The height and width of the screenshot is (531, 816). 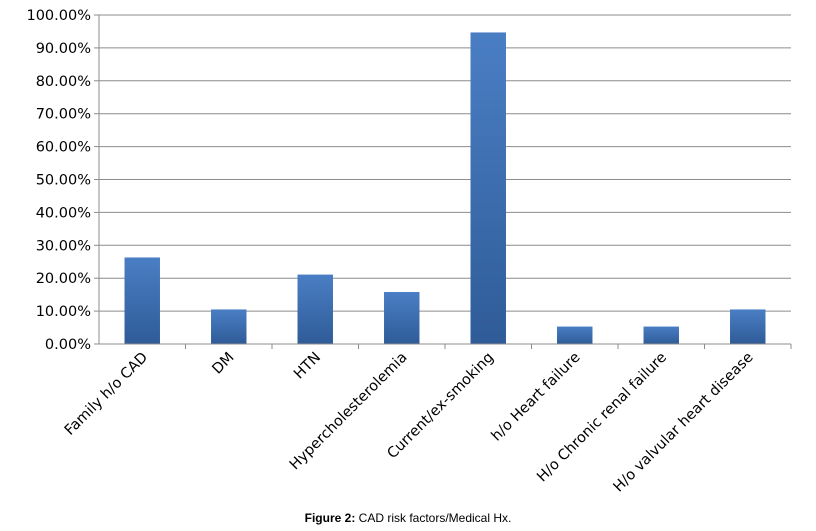 I want to click on y-tick-label: 20.00%, so click(x=63, y=279).